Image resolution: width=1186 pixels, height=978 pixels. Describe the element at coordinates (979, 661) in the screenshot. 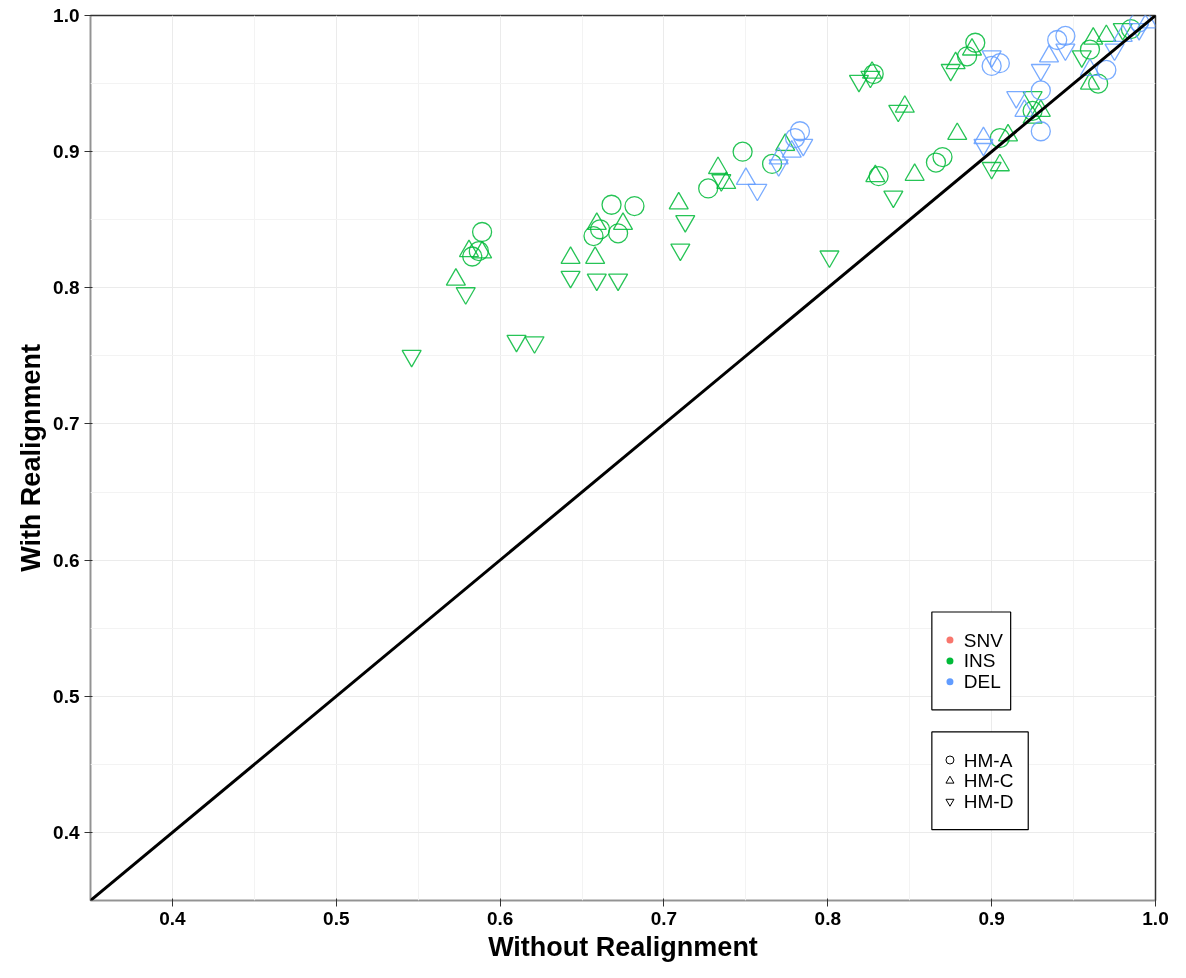

I see `legend-label: INS` at that location.